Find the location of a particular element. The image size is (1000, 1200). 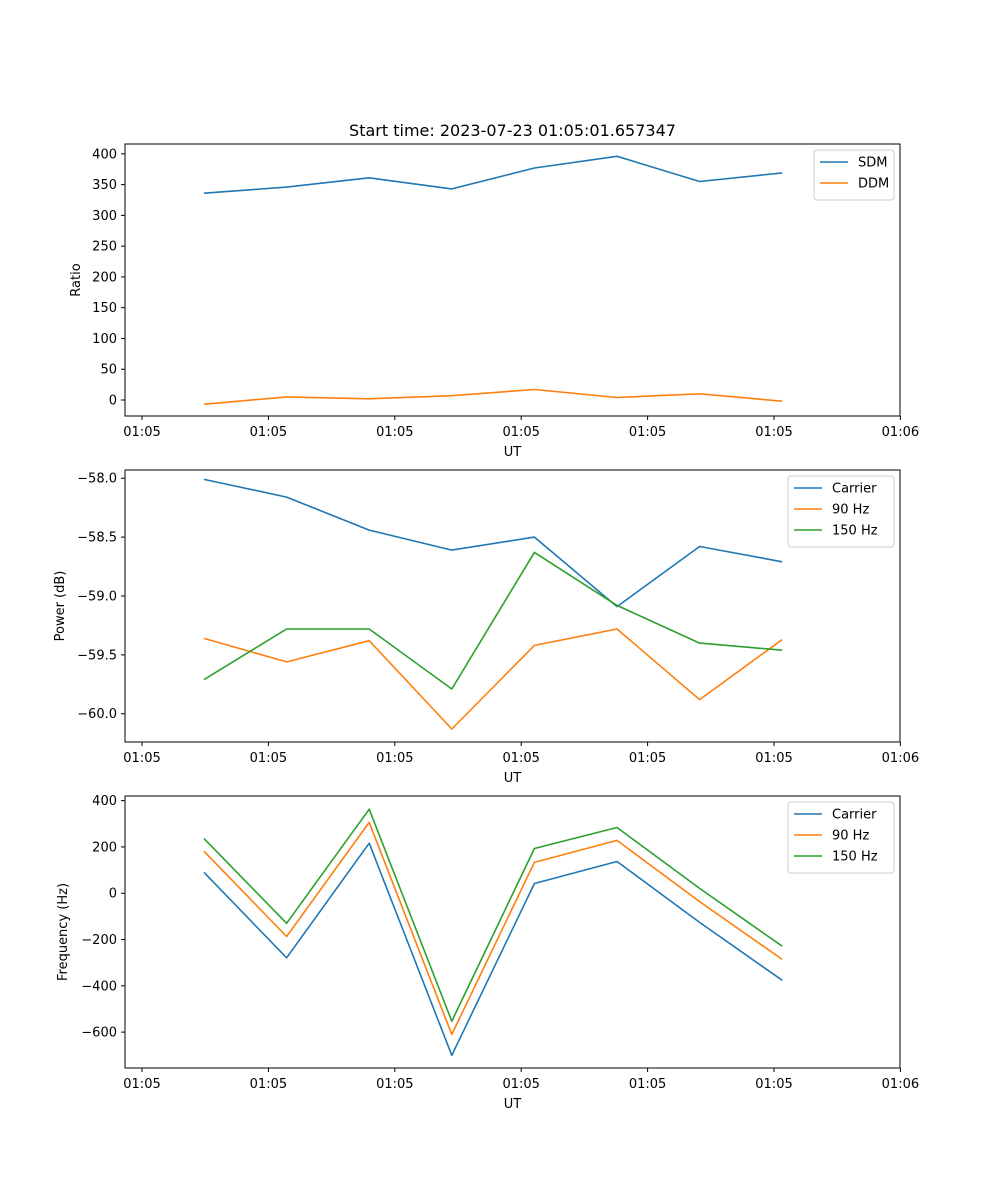

y-tick-label: −59.5 is located at coordinates (97, 655).